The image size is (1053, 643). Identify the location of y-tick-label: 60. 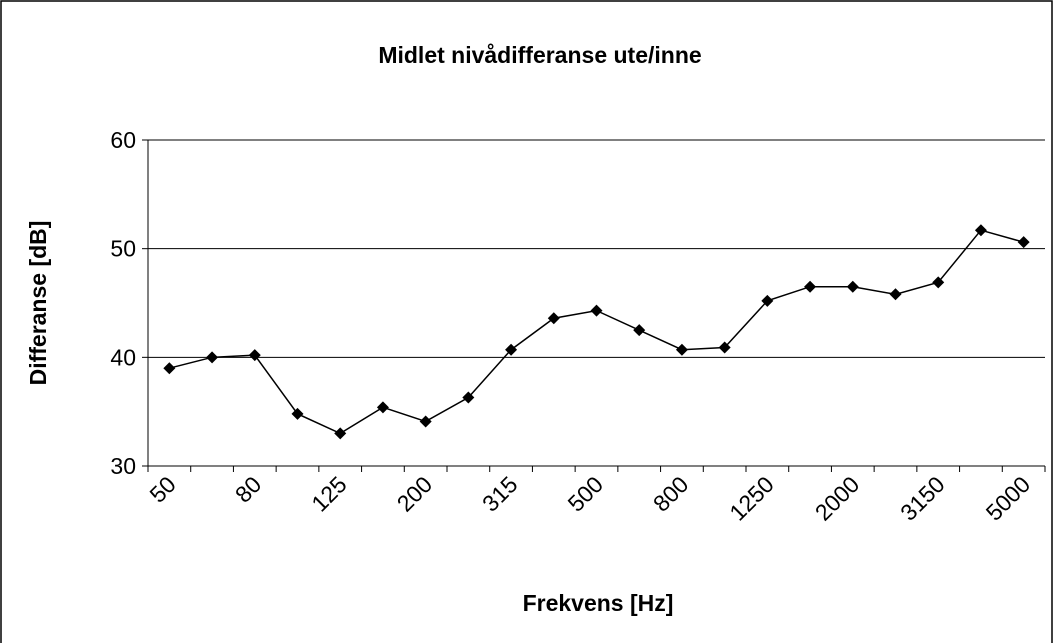
(123, 140).